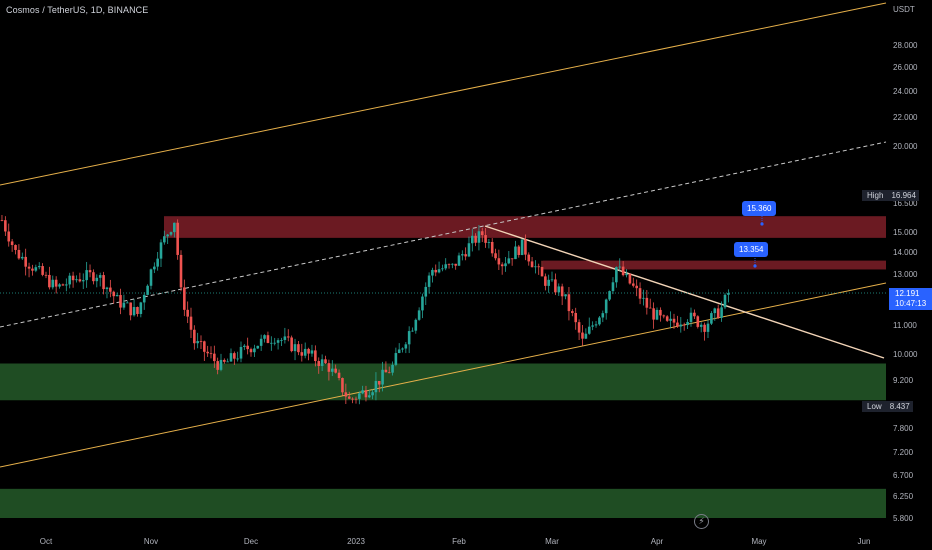  I want to click on price-callout-upper: 15.360, so click(759, 208).